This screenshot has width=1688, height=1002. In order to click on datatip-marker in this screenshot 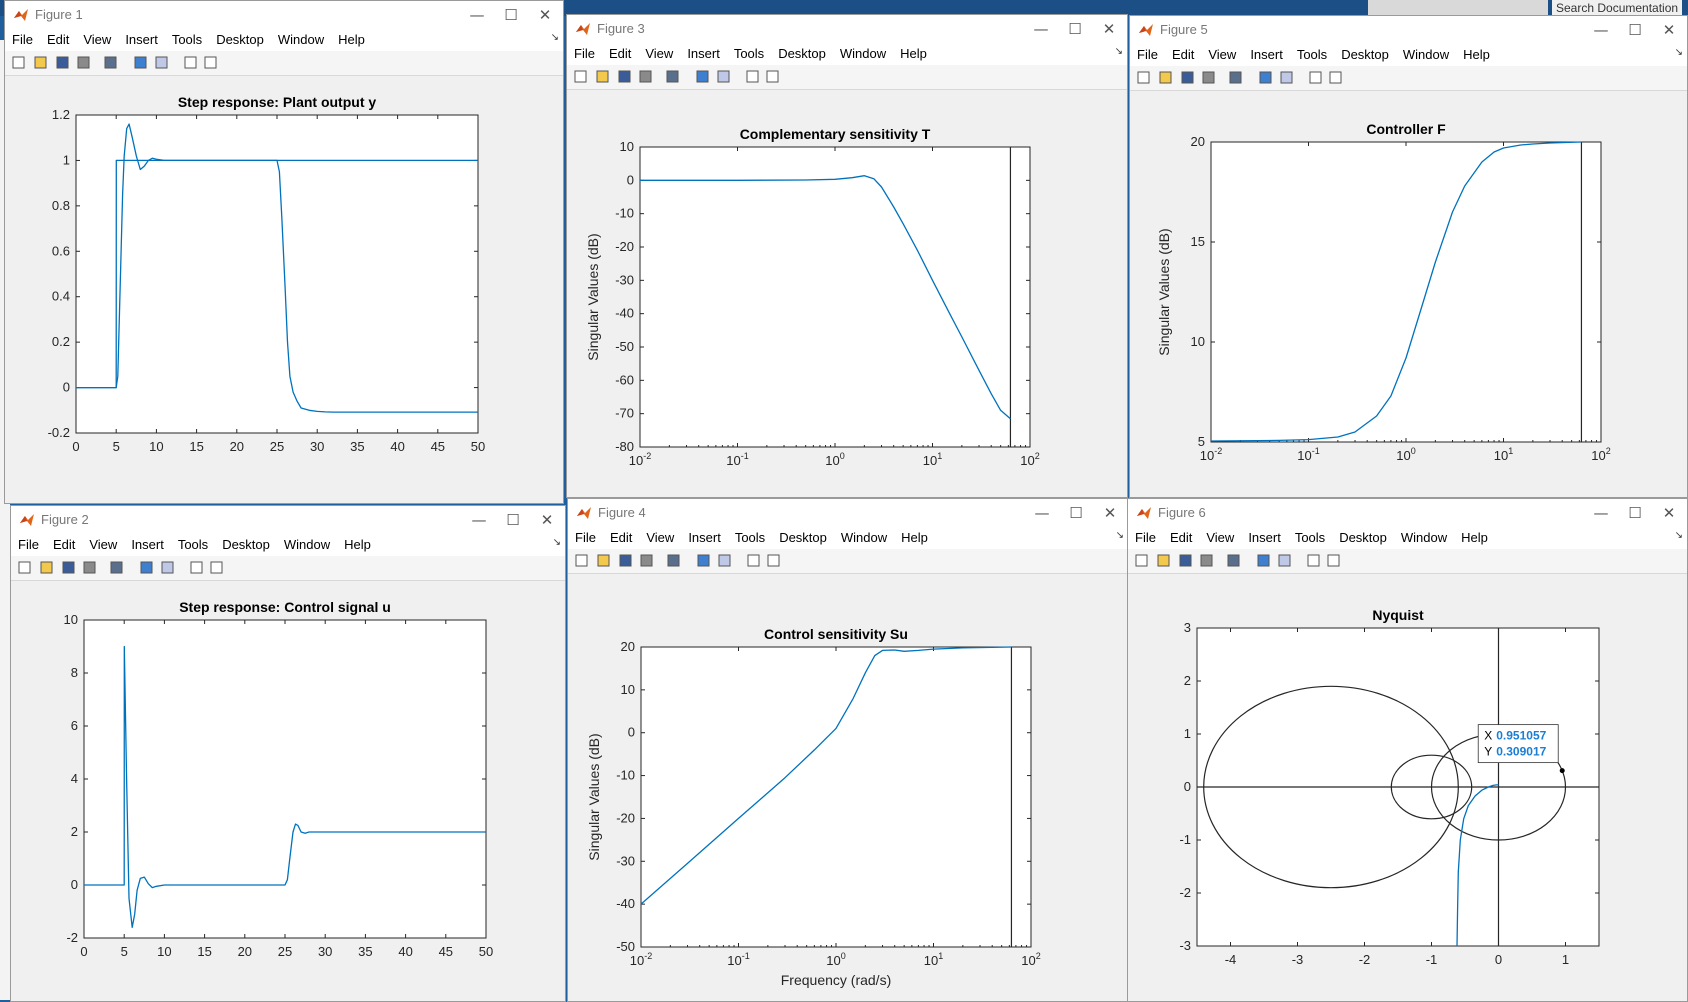, I will do `click(1562, 771)`.